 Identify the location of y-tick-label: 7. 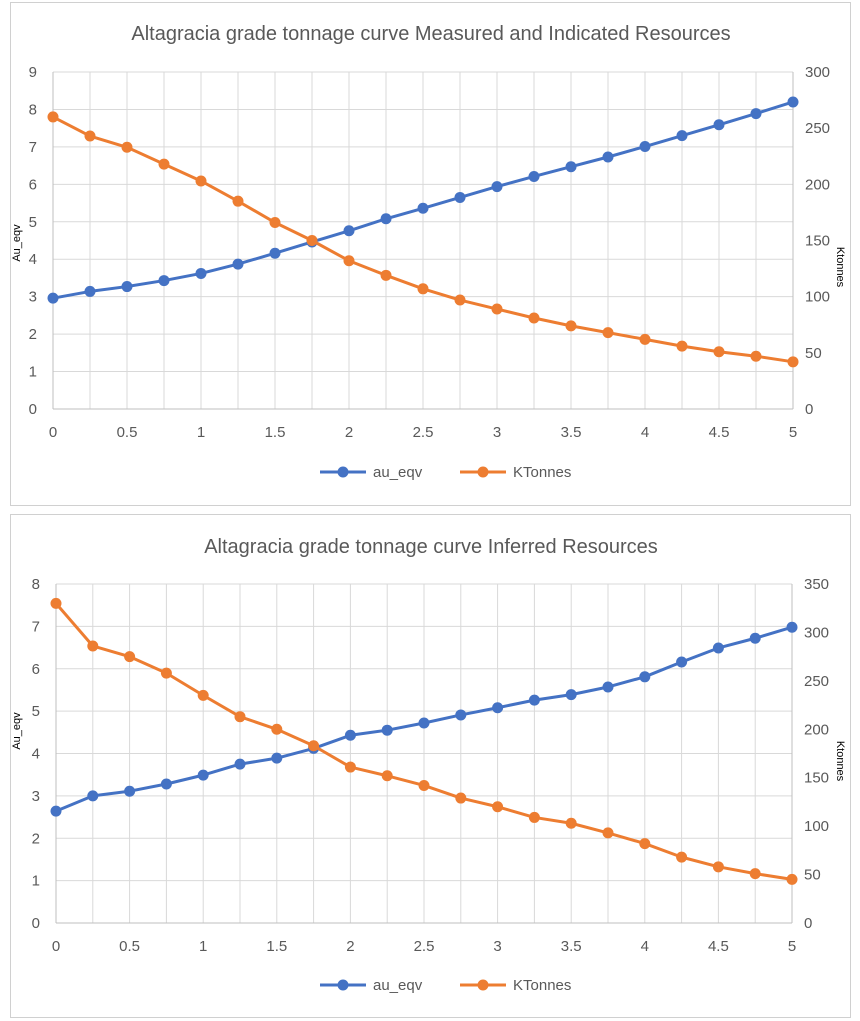
(33, 147).